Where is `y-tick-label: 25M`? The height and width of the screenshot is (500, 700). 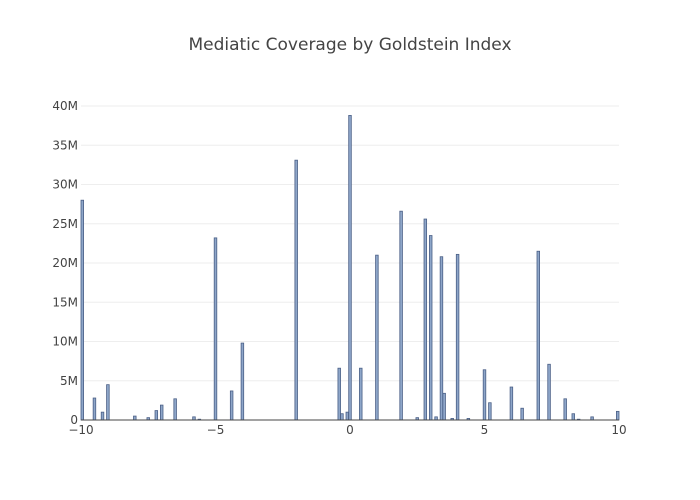 y-tick-label: 25M is located at coordinates (65, 224).